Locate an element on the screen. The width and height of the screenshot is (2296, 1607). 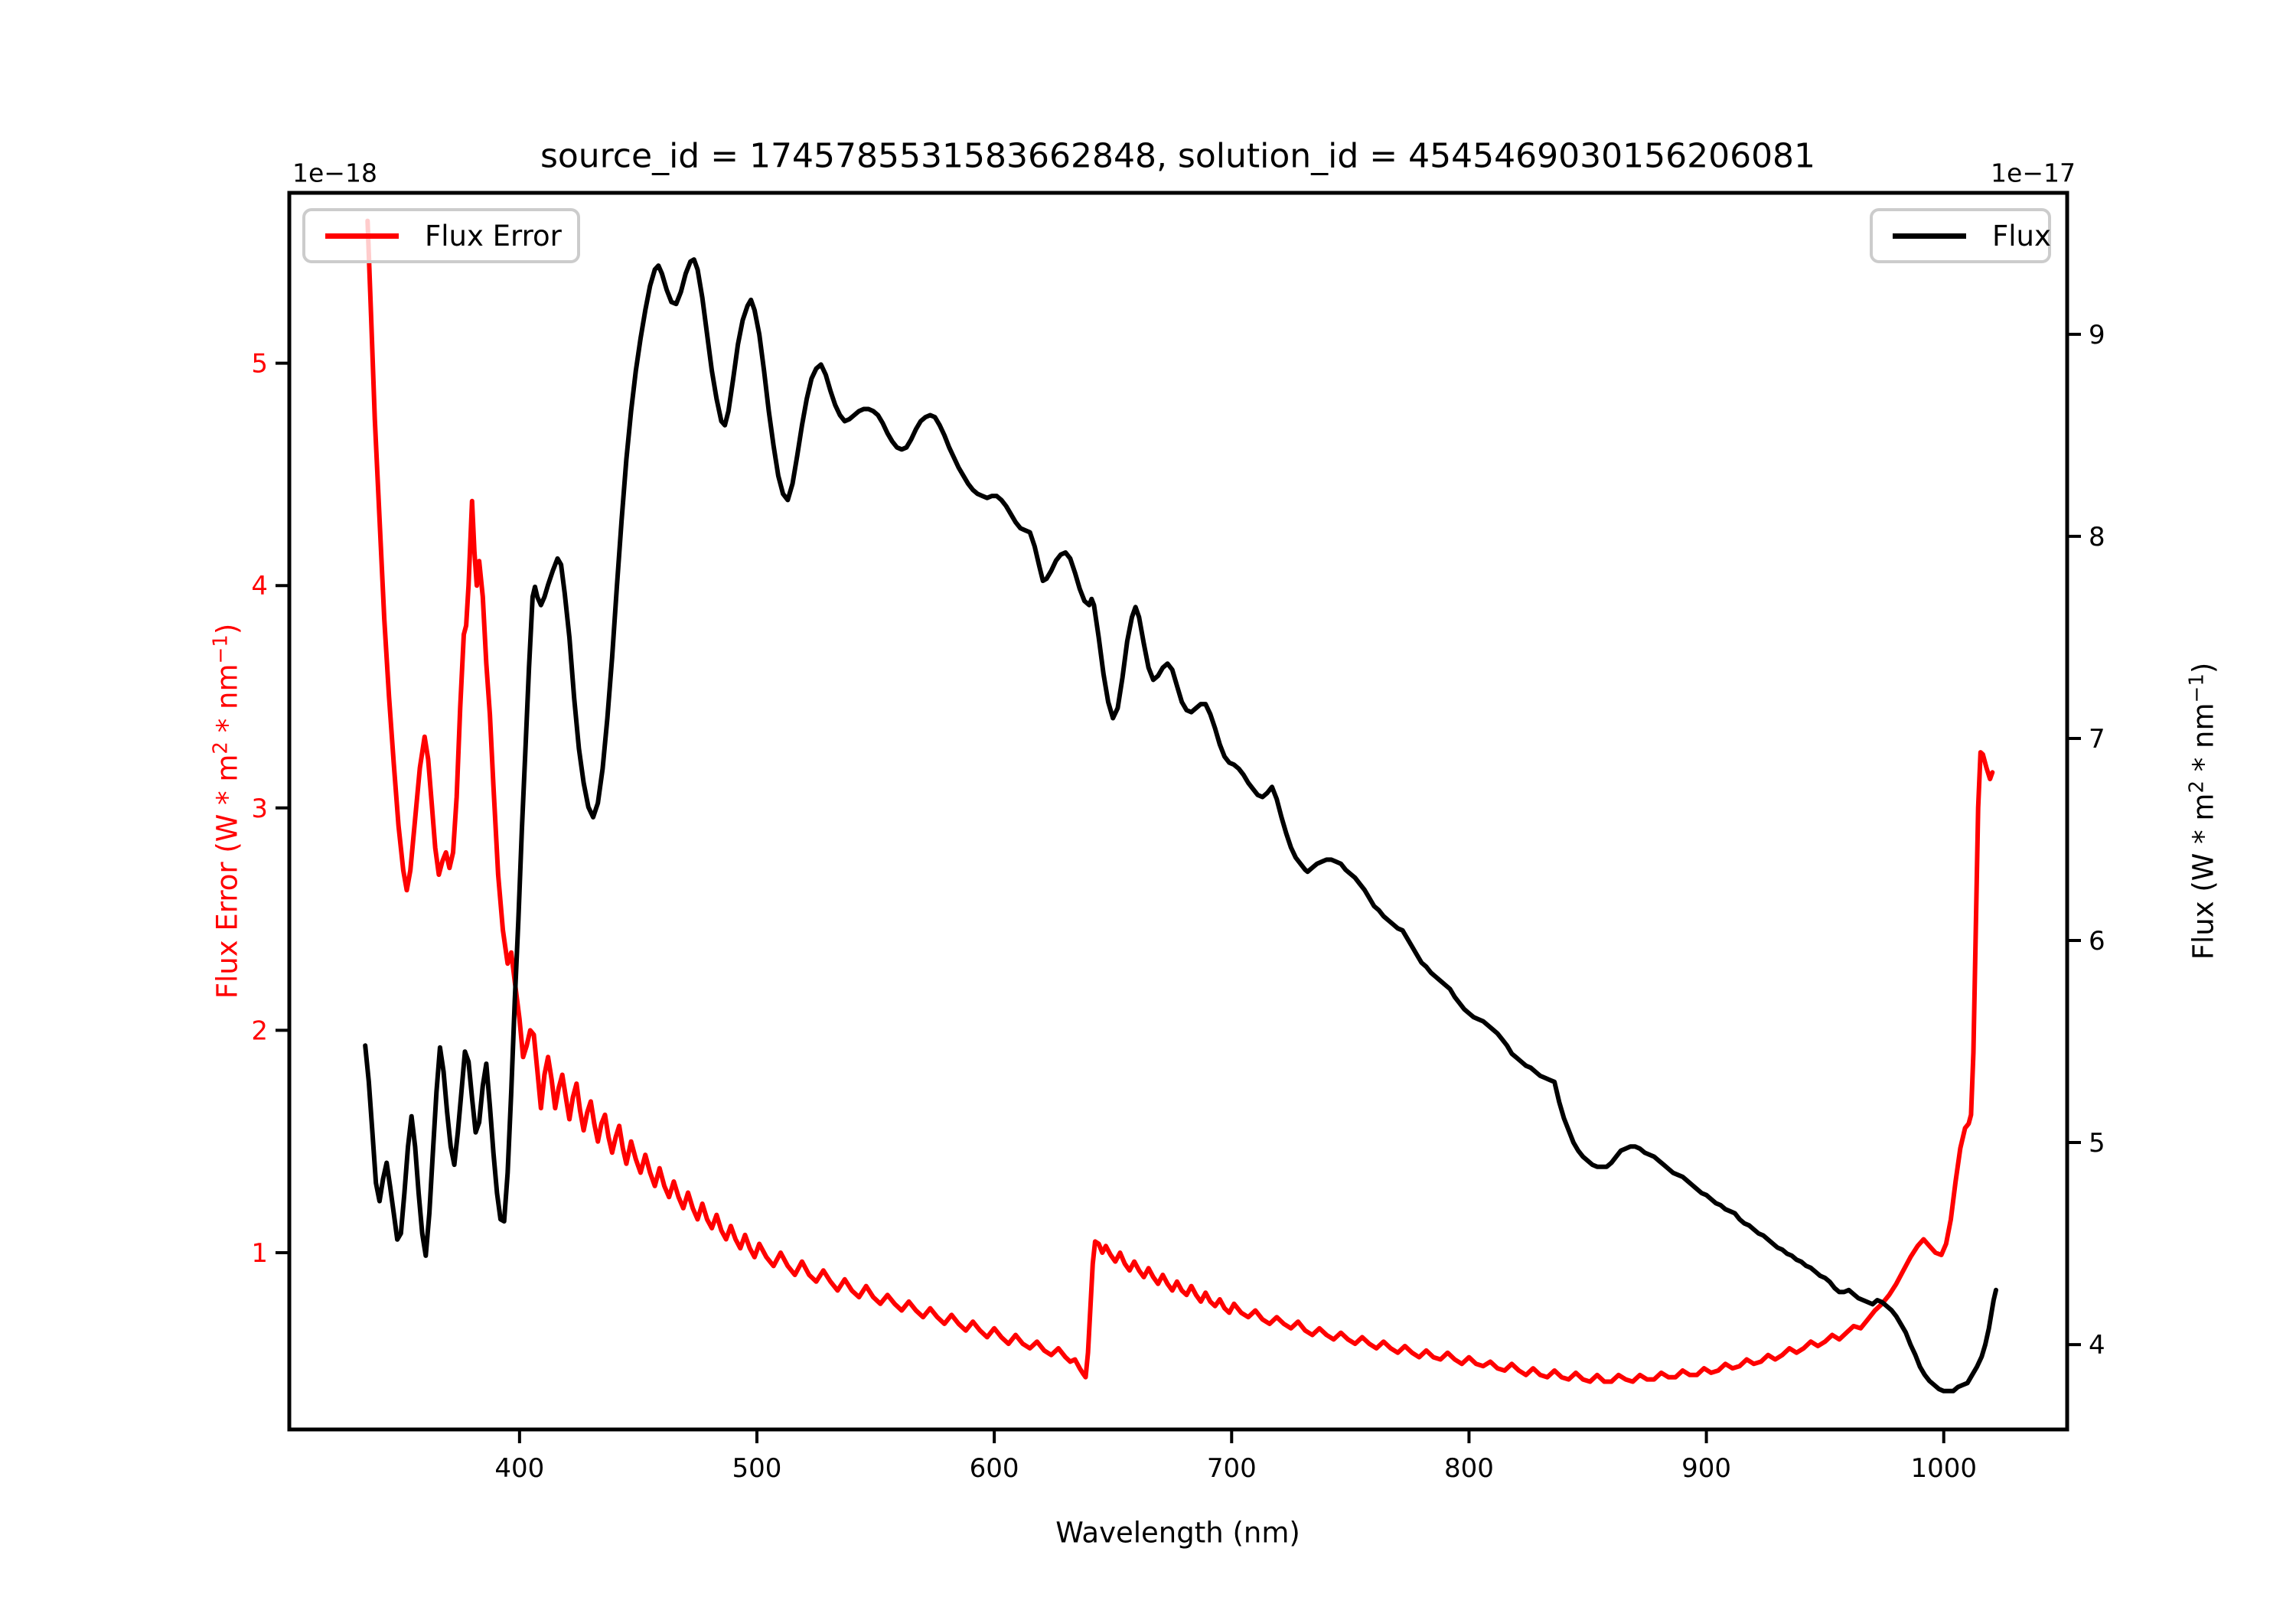
x-tick-label: 700 is located at coordinates (1232, 1468).